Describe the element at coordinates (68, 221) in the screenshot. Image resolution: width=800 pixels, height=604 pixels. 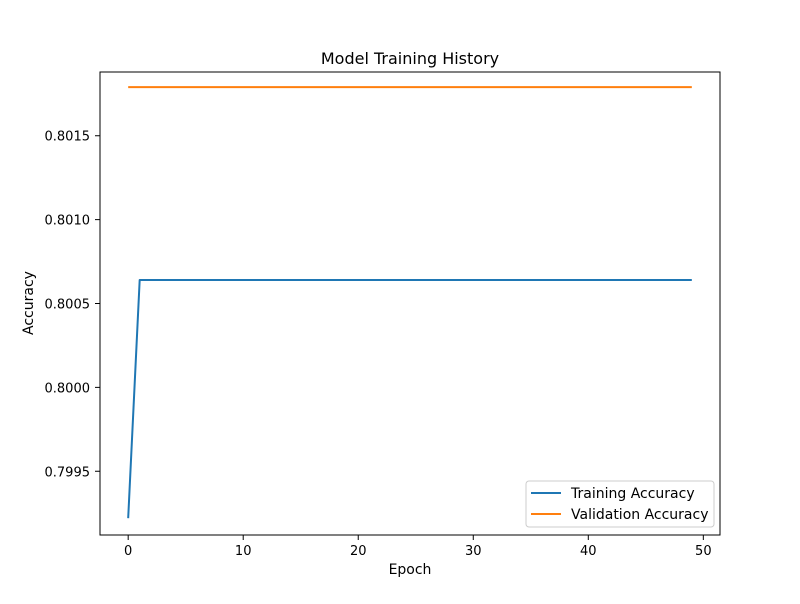
I see `y-tick-label: 0.8010` at that location.